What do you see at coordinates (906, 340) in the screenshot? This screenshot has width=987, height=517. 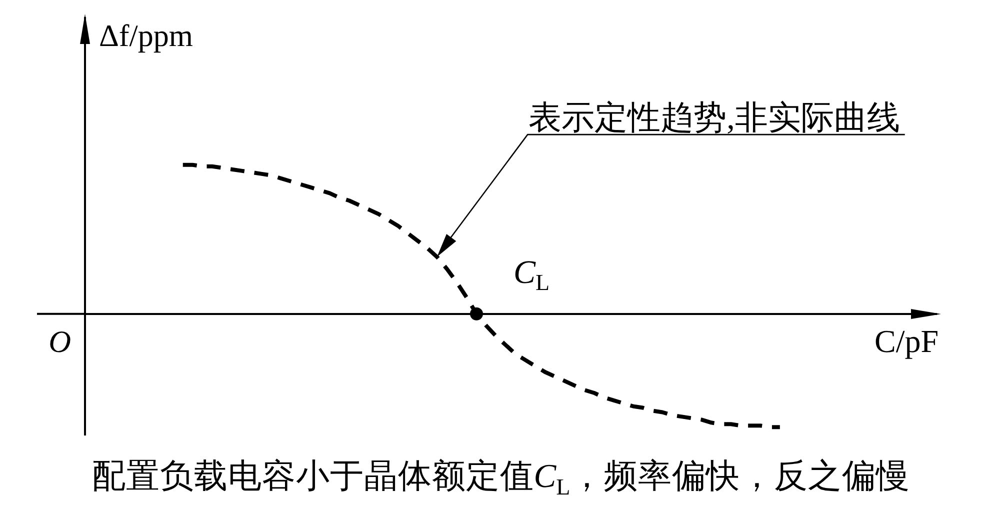 I see `x-axis-title: C/pF` at bounding box center [906, 340].